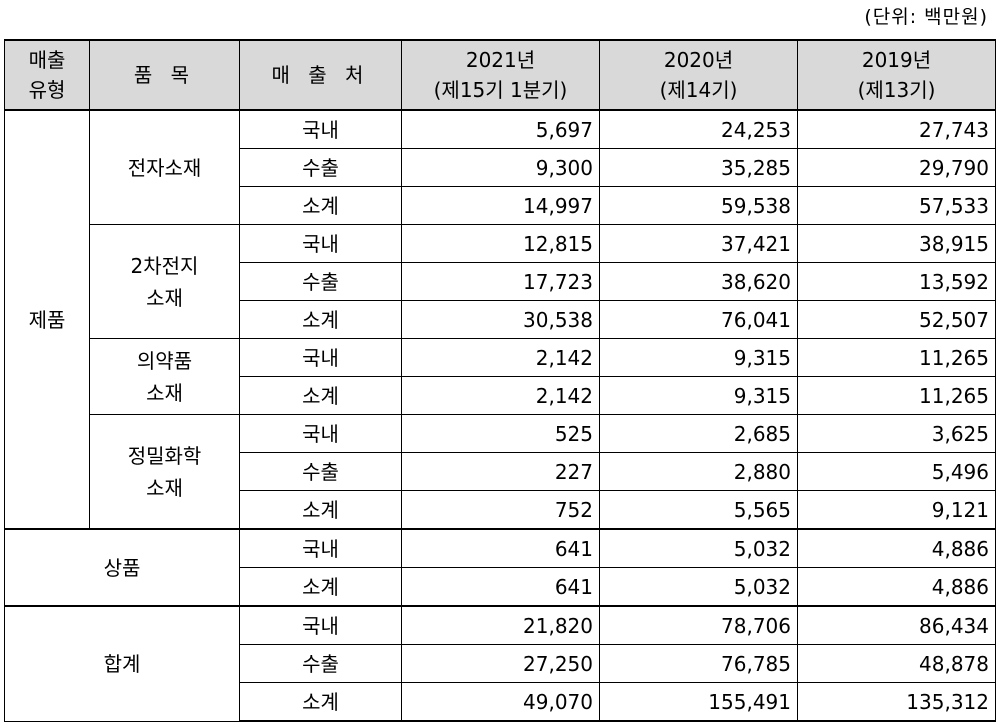 The image size is (996, 722). Describe the element at coordinates (47, 319) in the screenshot. I see `group-product: 제품` at that location.